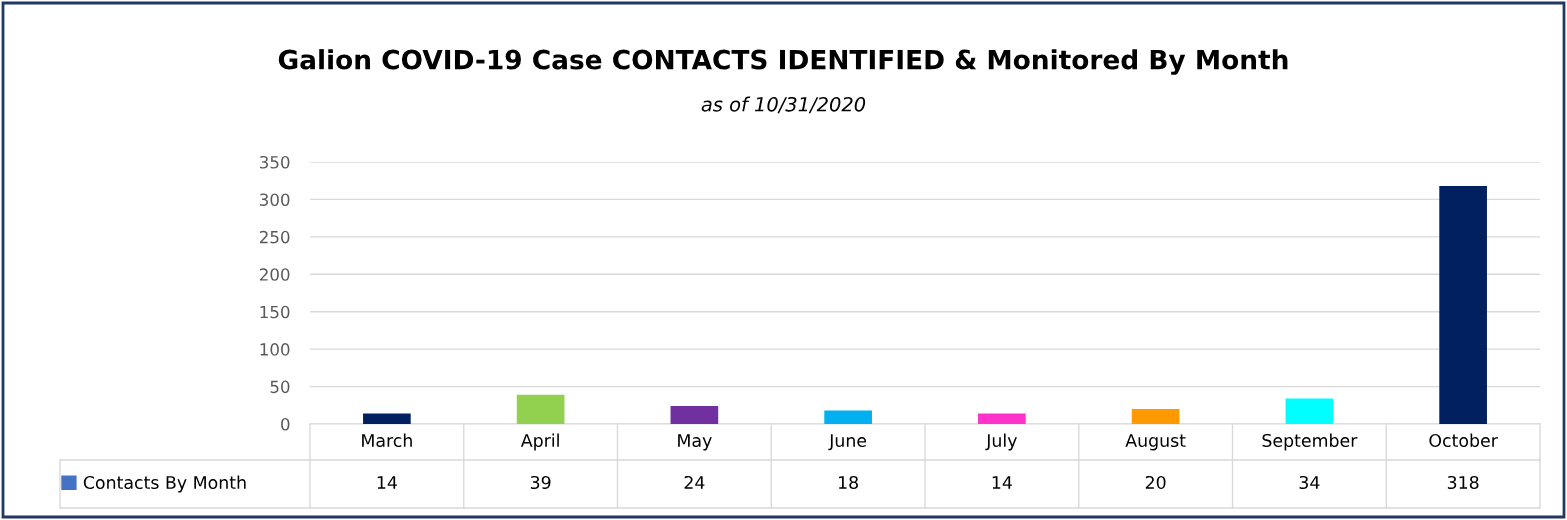 The width and height of the screenshot is (1567, 520). I want to click on chart-subtitle: as of 10/31/2020, so click(783, 105).